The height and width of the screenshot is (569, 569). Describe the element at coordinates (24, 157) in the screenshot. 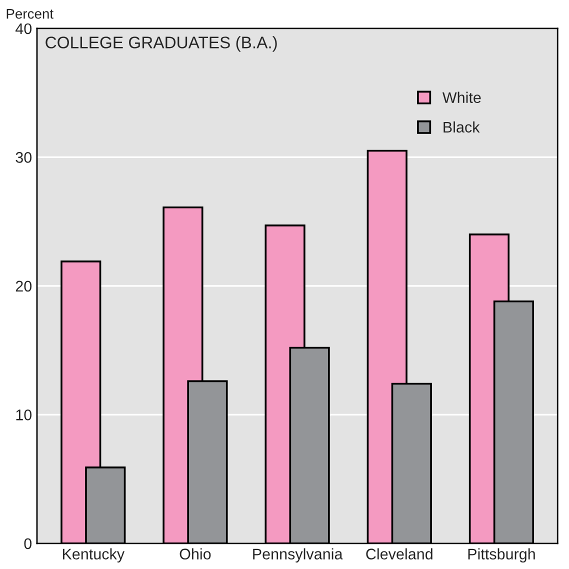

I see `y-tick-label: 30` at that location.